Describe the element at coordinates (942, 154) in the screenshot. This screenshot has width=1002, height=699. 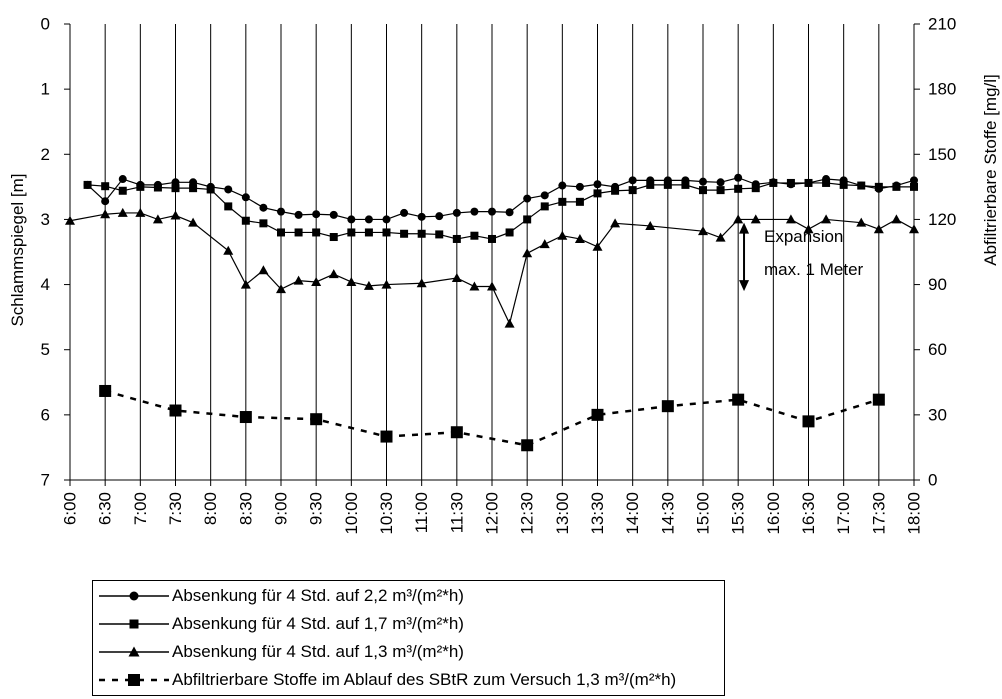
I see `y-right-tick-label: 150` at that location.